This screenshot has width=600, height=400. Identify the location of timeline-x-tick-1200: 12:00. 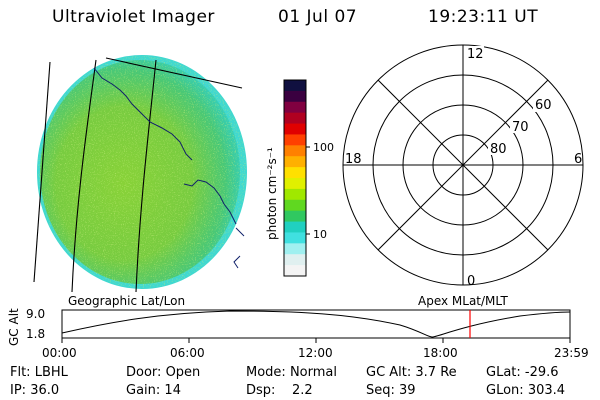
(315, 353).